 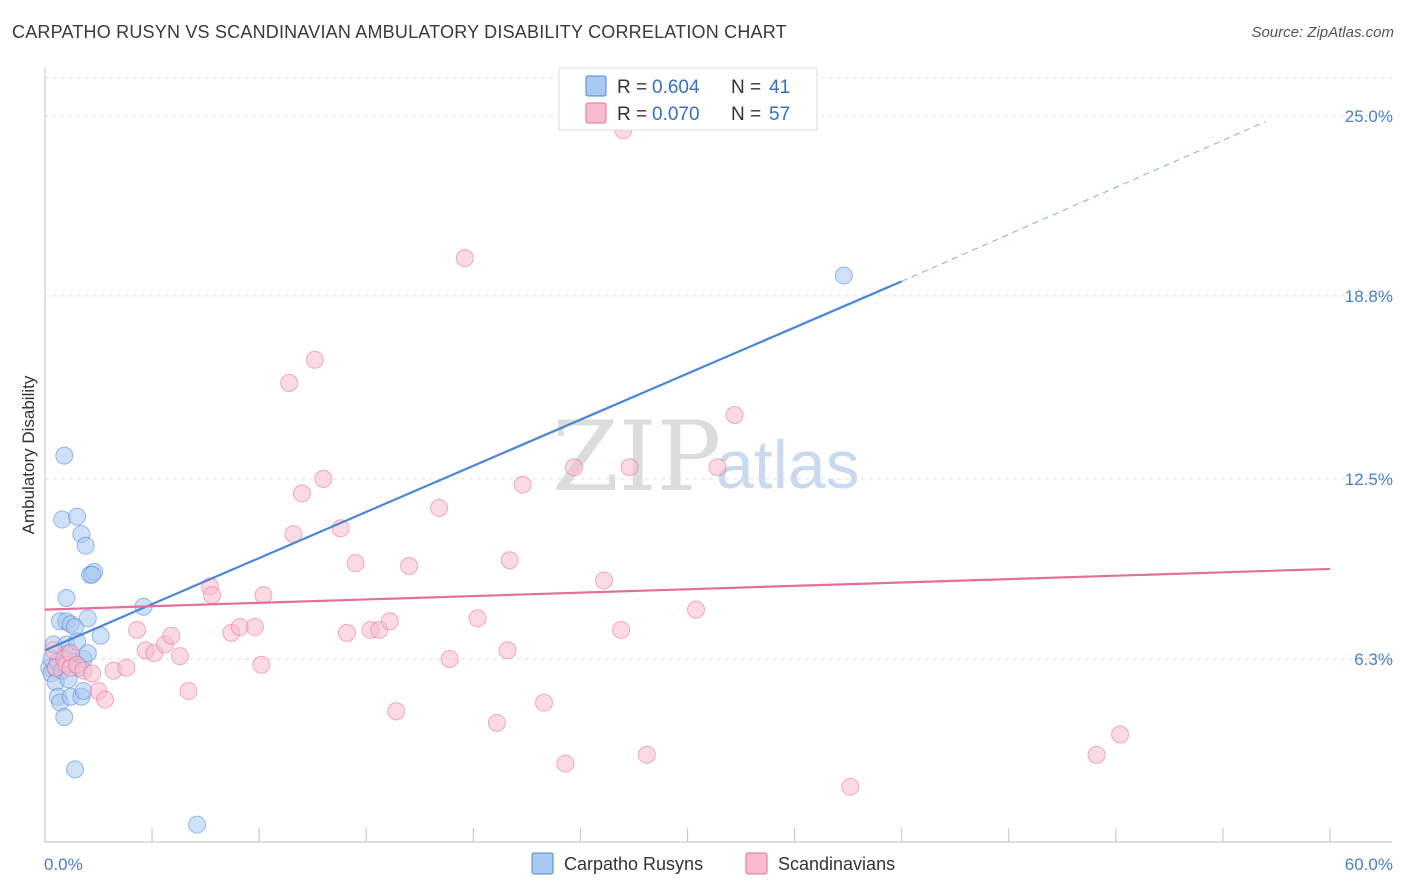 I want to click on legend-n-value-carpatho: 41, so click(x=779, y=87).